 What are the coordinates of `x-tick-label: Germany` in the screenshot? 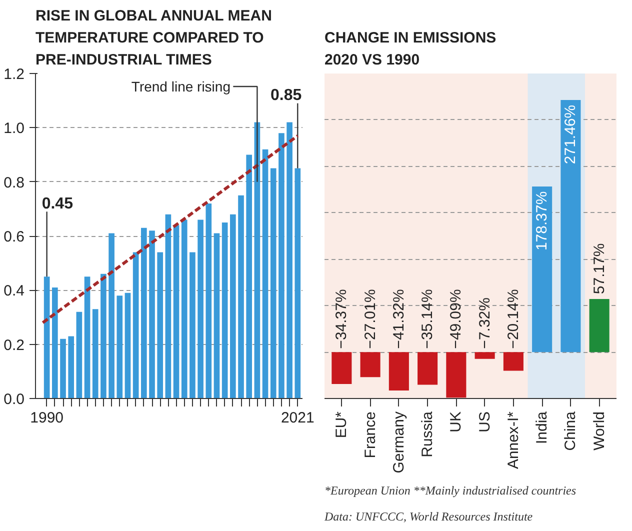 It's located at (399, 442).